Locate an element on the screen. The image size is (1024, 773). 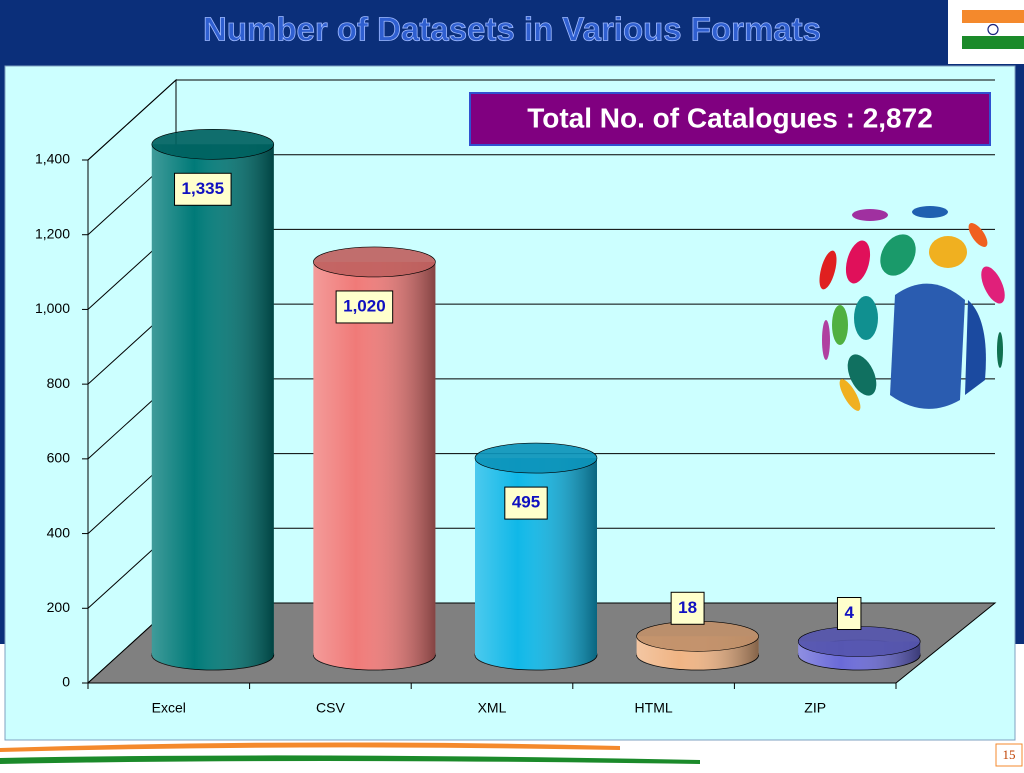
value-label: 4 is located at coordinates (849, 612).